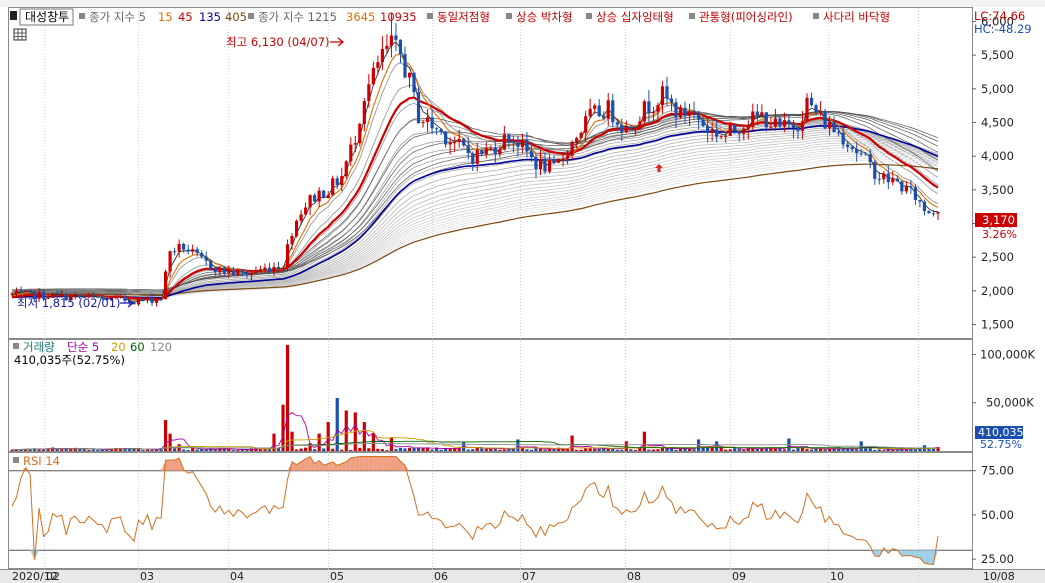  What do you see at coordinates (20, 34) in the screenshot?
I see `grid-icon` at bounding box center [20, 34].